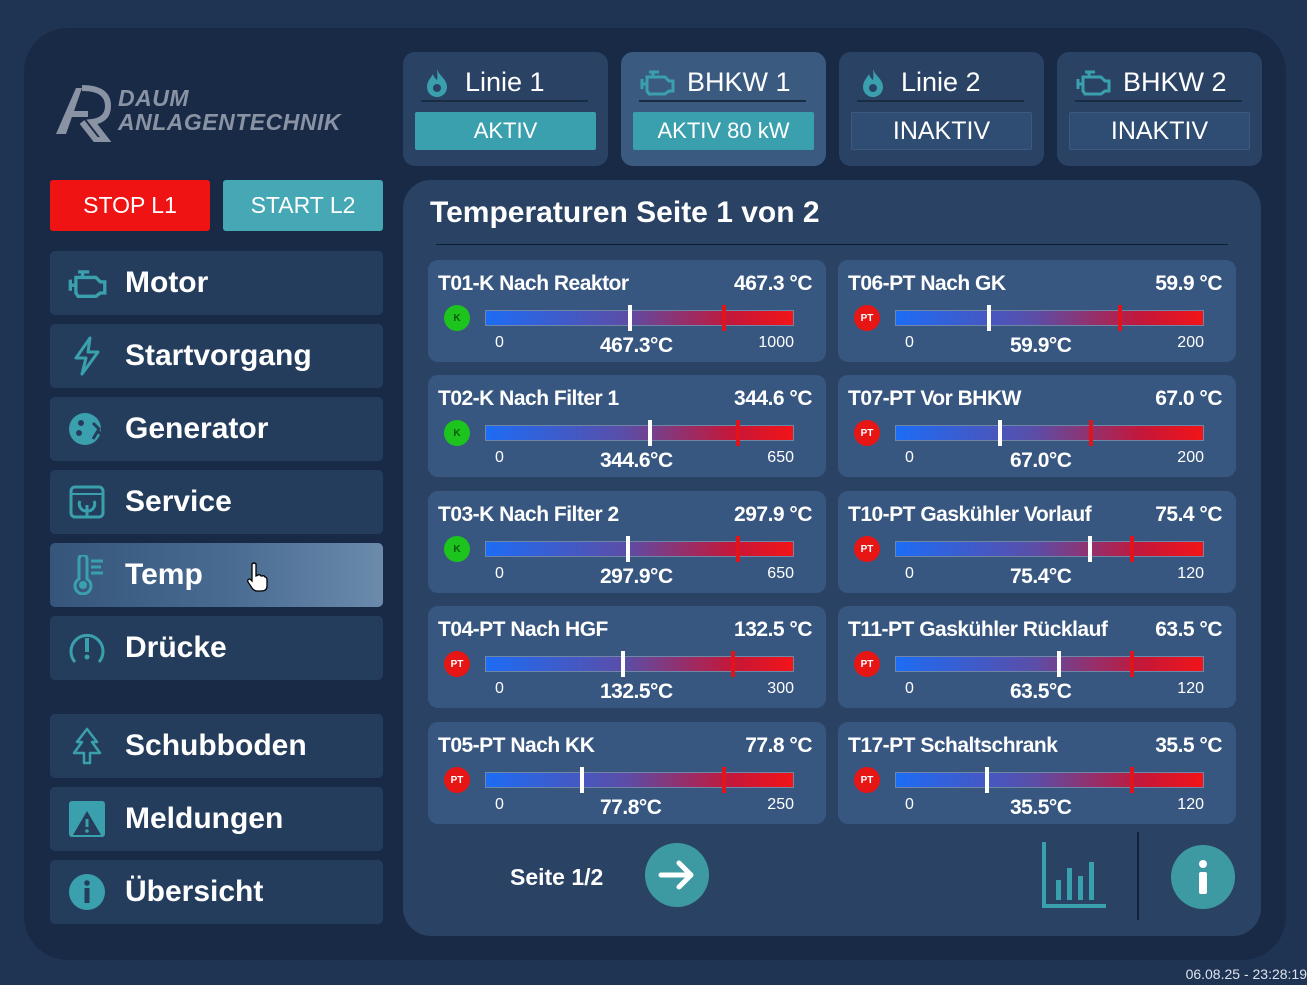 The image size is (1307, 985). I want to click on hand-cursor-icon, so click(257, 577).